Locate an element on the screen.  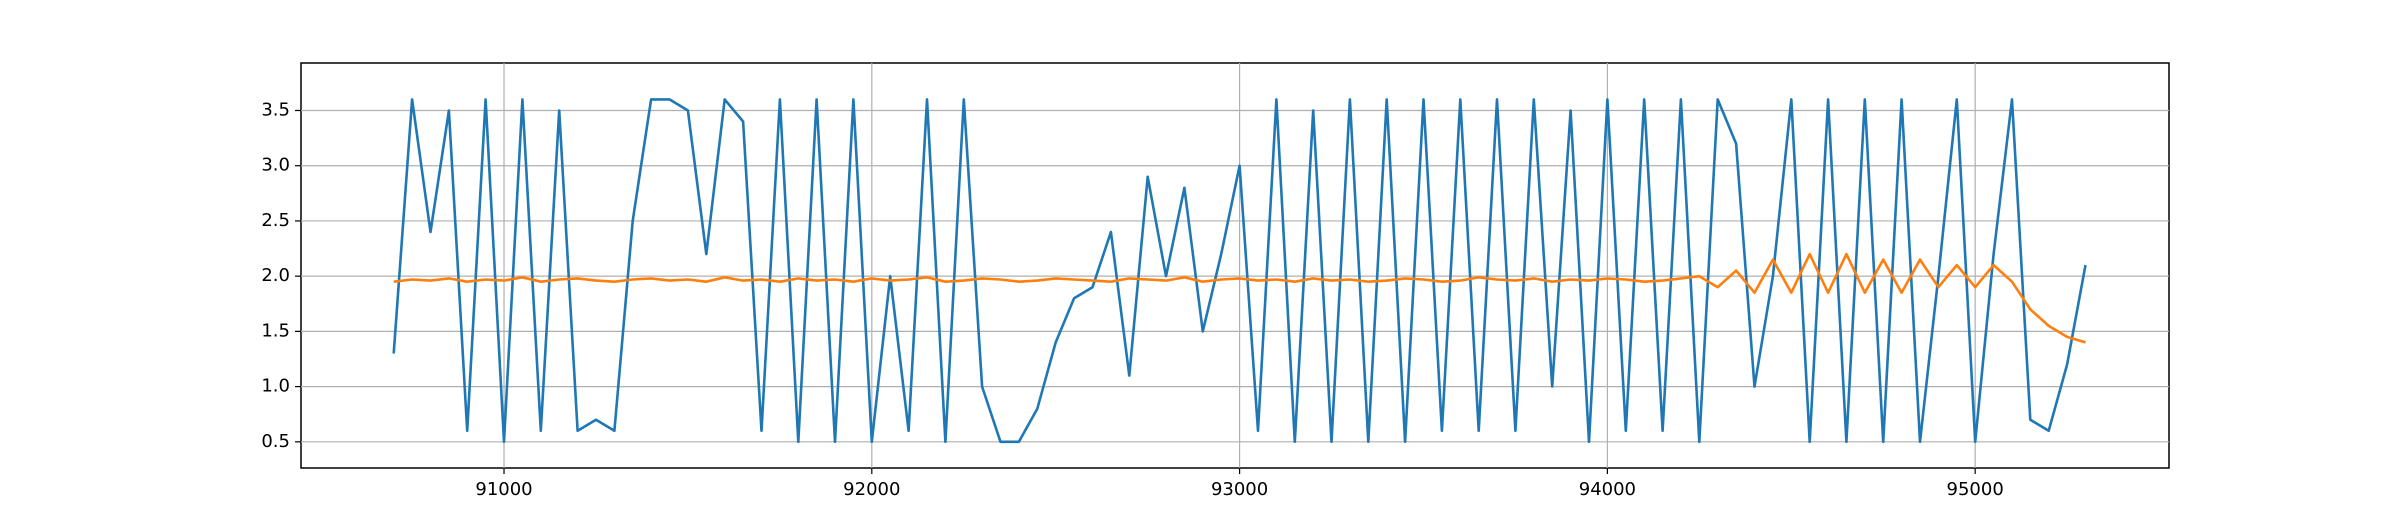
x-tick-label: 92000 is located at coordinates (871, 489).